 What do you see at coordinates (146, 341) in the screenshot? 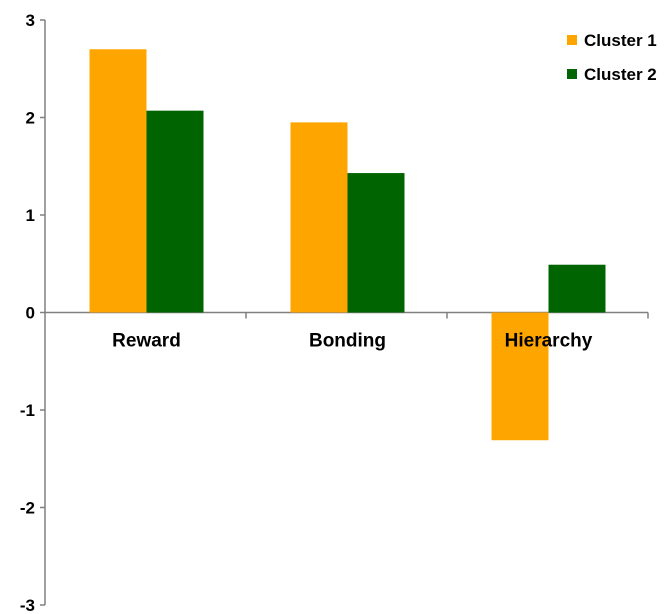
I see `x-category-label: Reward` at bounding box center [146, 341].